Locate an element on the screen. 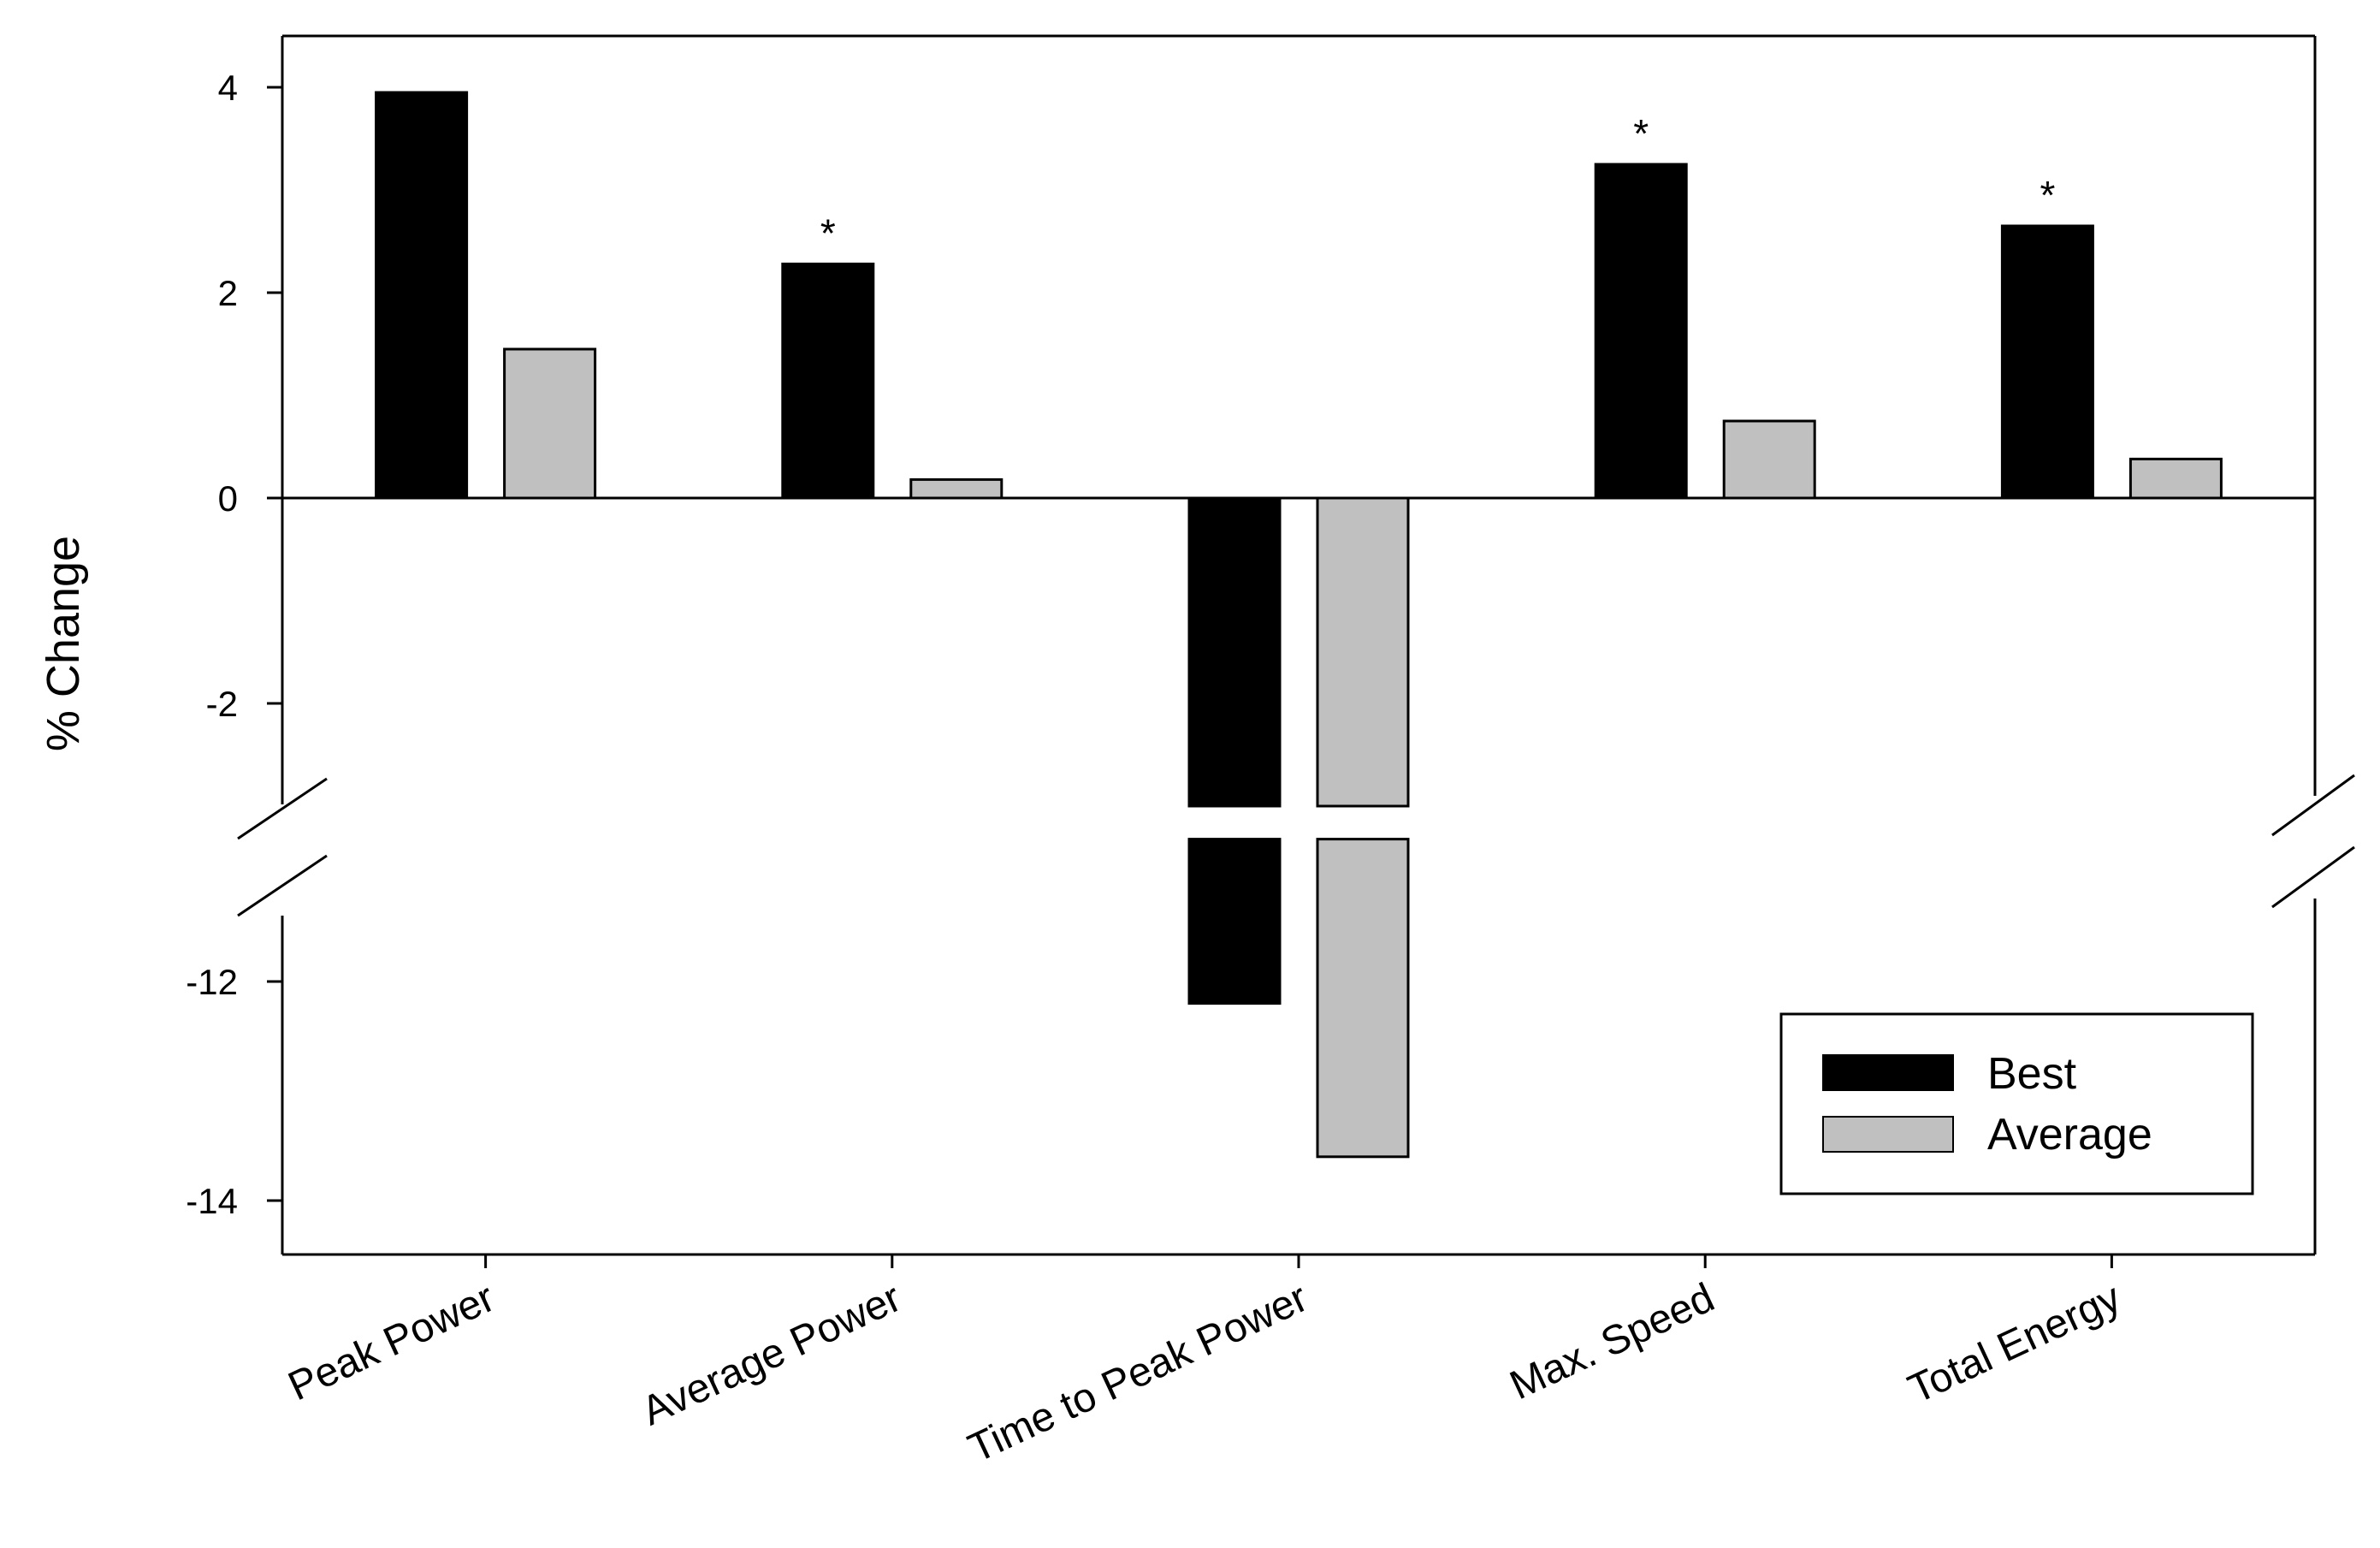  y-tick-label-upper-2: 2 is located at coordinates (228, 293).